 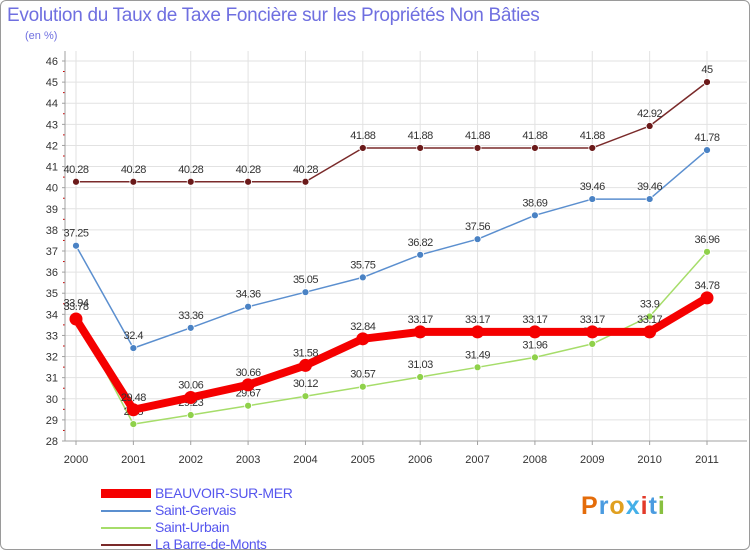 I want to click on x-tick-label: 2005, so click(x=363, y=460).